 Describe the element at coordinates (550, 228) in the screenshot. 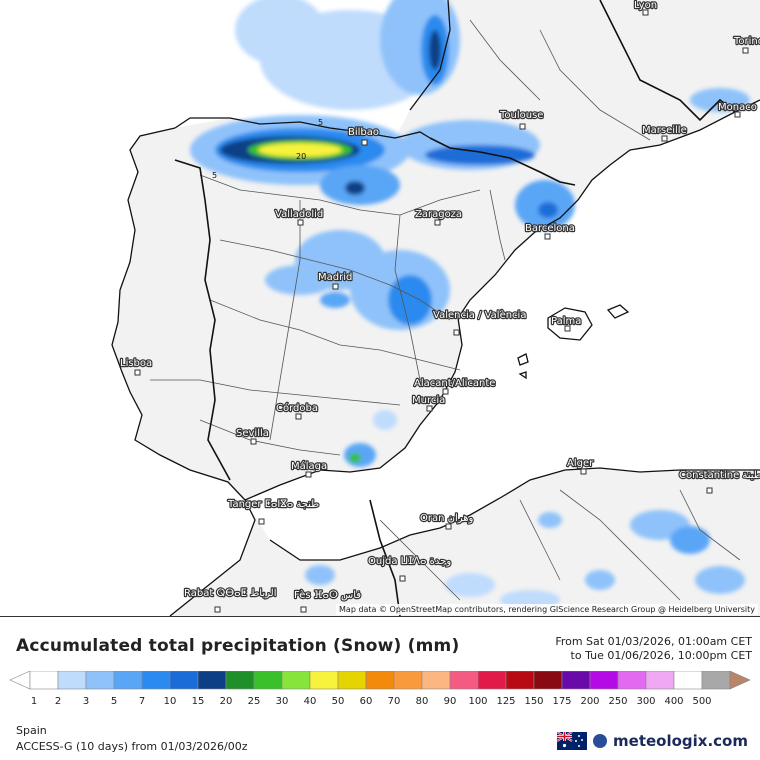

I see `city-label-barcelona: Barcelona` at that location.